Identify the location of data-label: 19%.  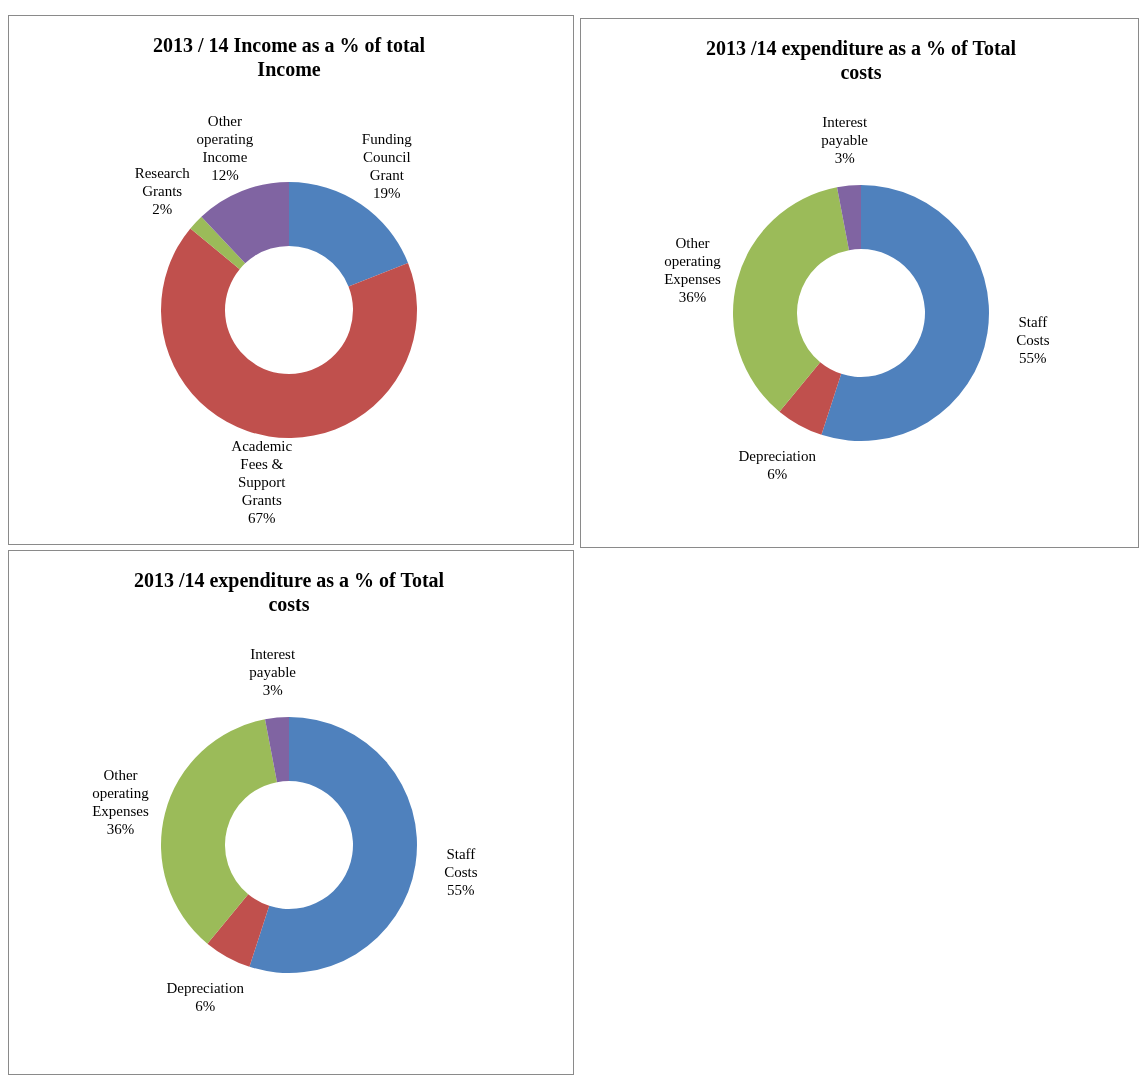
(387, 193).